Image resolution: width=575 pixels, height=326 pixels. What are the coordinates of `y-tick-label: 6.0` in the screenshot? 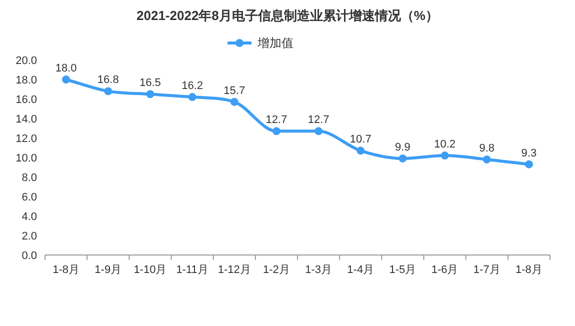 It's located at (29, 198).